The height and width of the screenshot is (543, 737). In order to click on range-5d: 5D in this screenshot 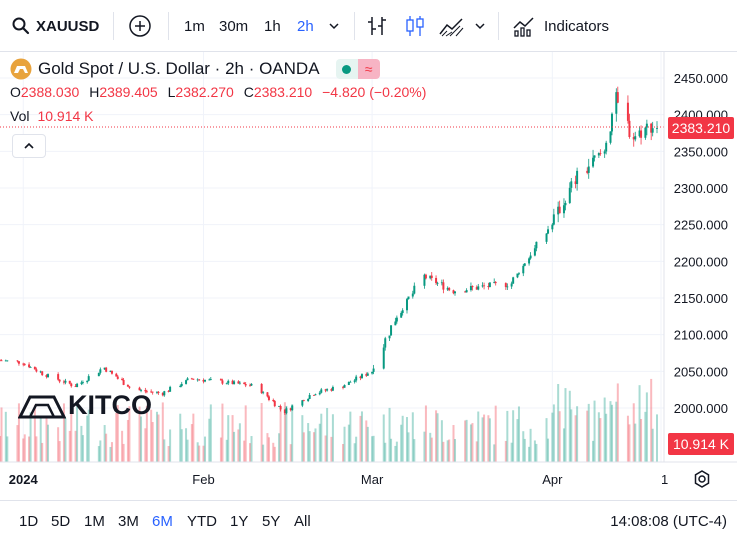, I will do `click(61, 521)`.